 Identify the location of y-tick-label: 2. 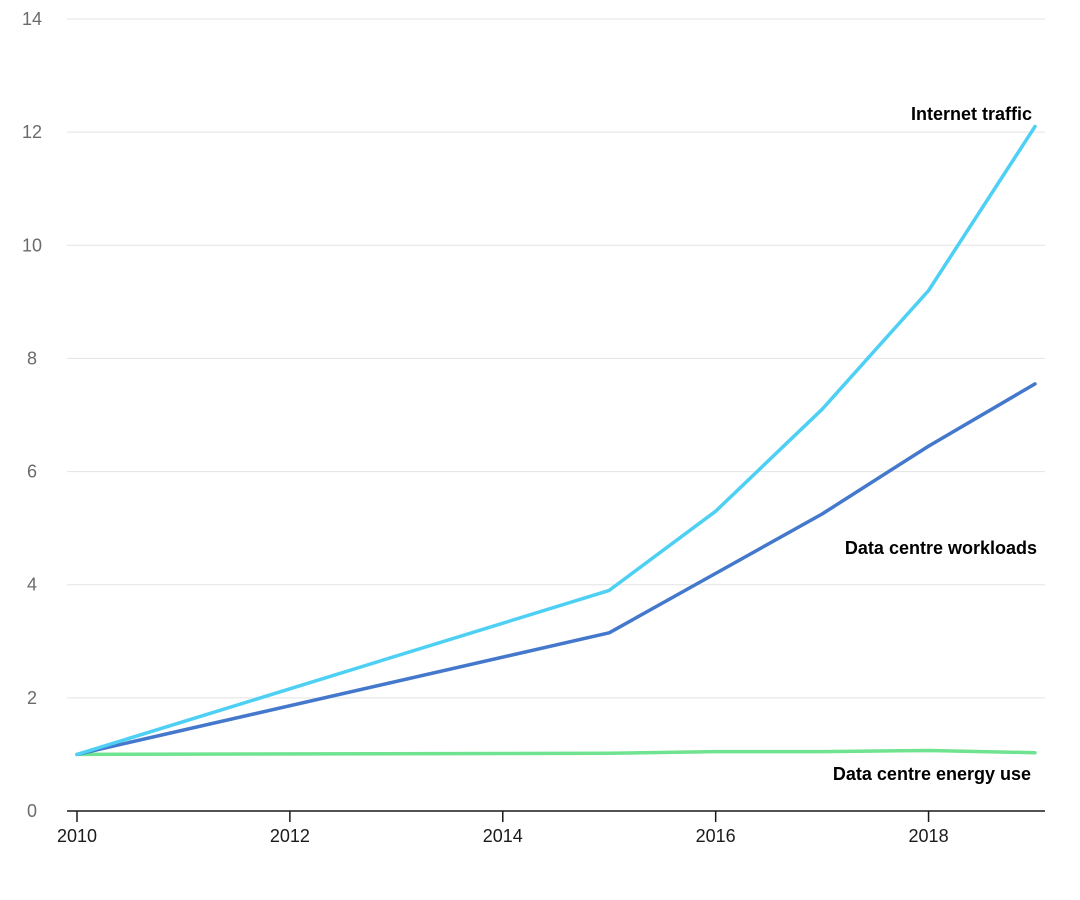
(32, 698).